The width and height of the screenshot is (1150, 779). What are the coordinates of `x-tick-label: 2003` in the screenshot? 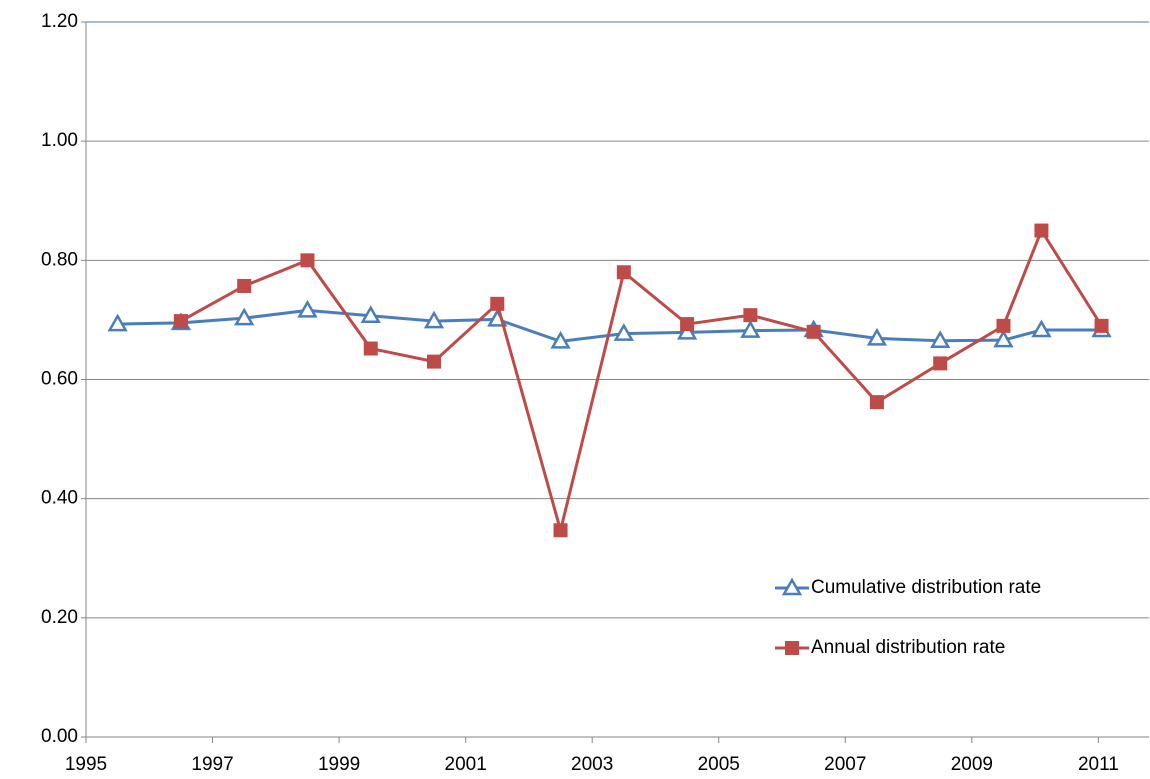 It's located at (592, 764).